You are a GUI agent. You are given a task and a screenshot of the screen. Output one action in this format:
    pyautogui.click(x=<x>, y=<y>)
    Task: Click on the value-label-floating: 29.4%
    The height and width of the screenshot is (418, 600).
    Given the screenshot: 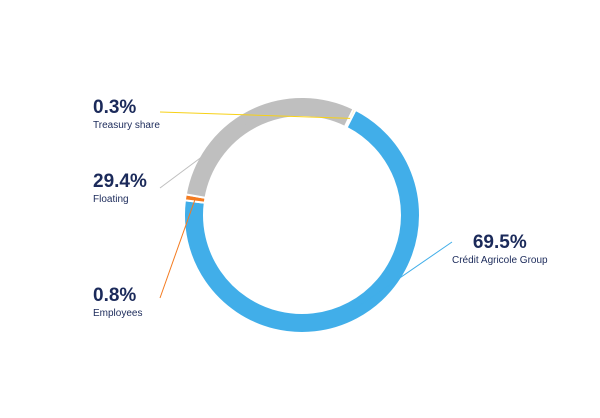 What is the action you would take?
    pyautogui.click(x=120, y=181)
    